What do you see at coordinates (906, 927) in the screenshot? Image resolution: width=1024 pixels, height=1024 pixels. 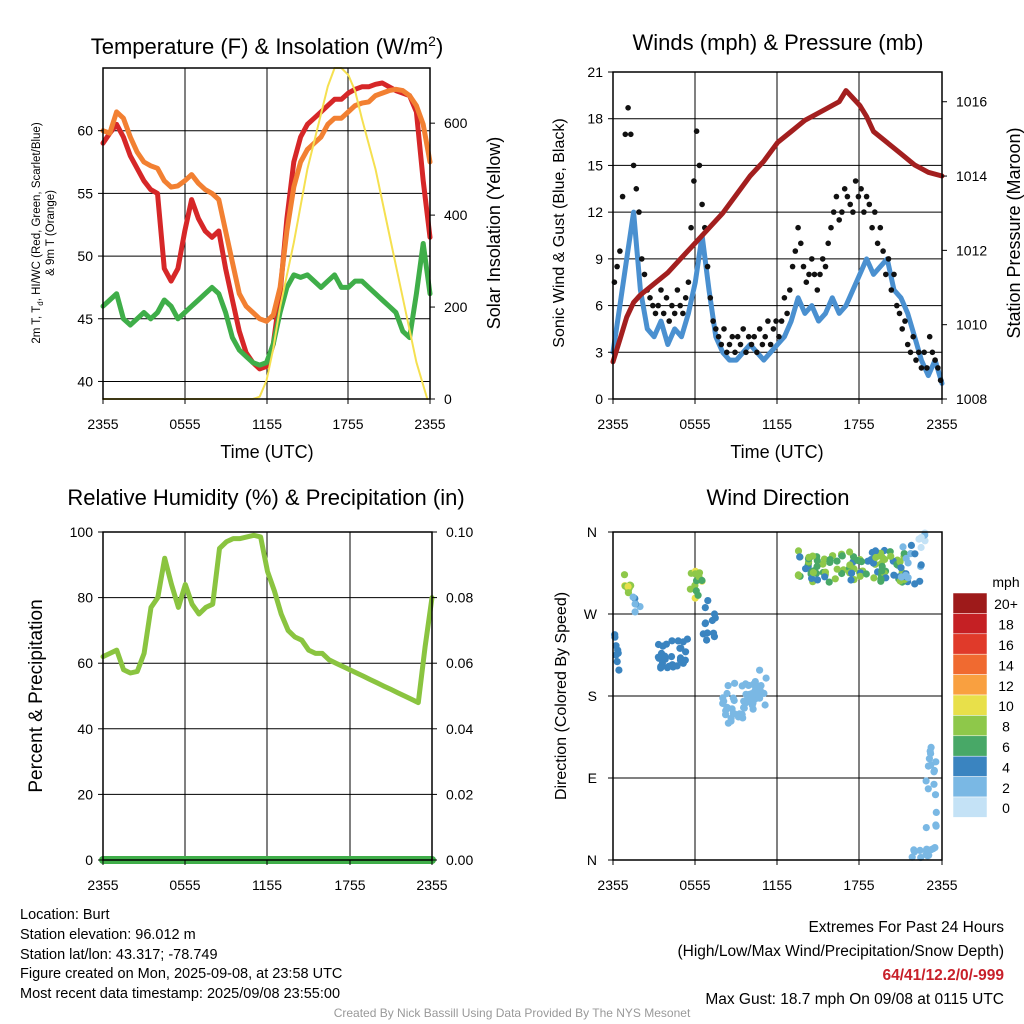 I see `extremes-heading: Extremes For Past 24 Hours` at bounding box center [906, 927].